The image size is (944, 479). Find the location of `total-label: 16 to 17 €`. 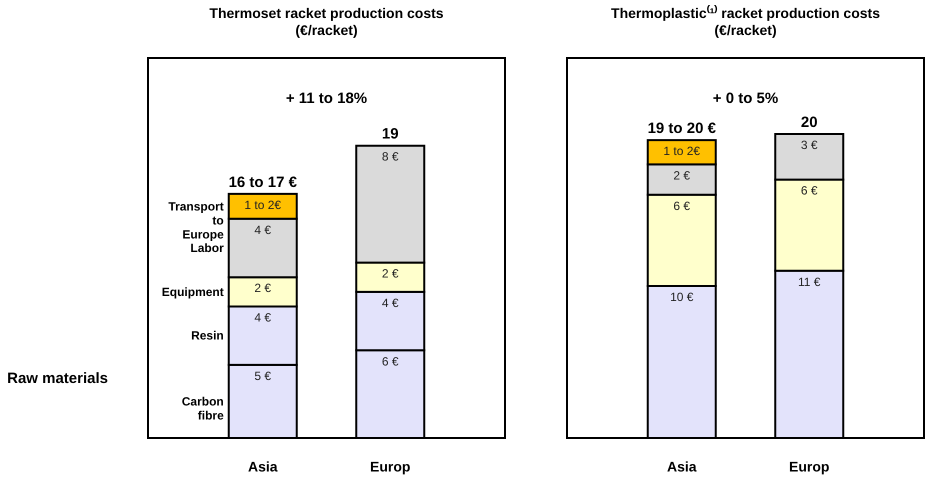

total-label: 16 to 17 € is located at coordinates (263, 182).